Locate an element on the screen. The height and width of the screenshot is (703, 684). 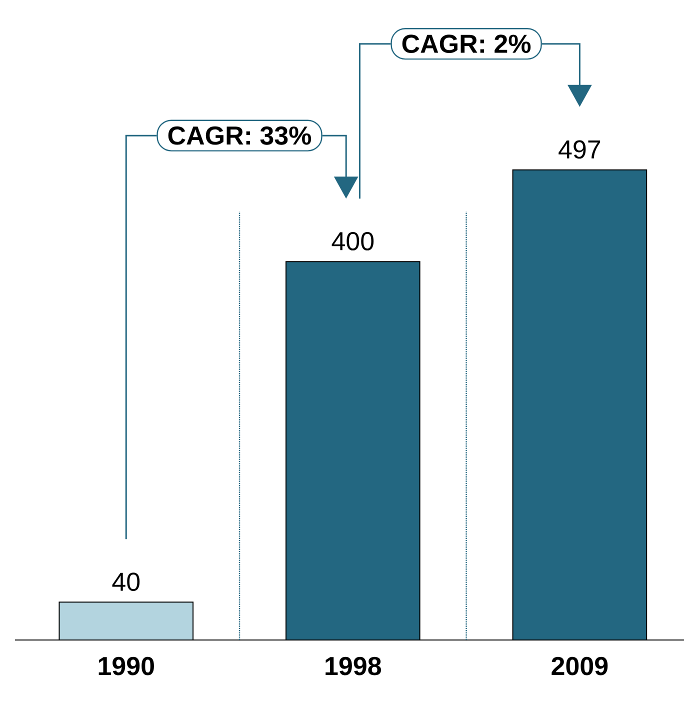
data-label: 400 is located at coordinates (353, 241).